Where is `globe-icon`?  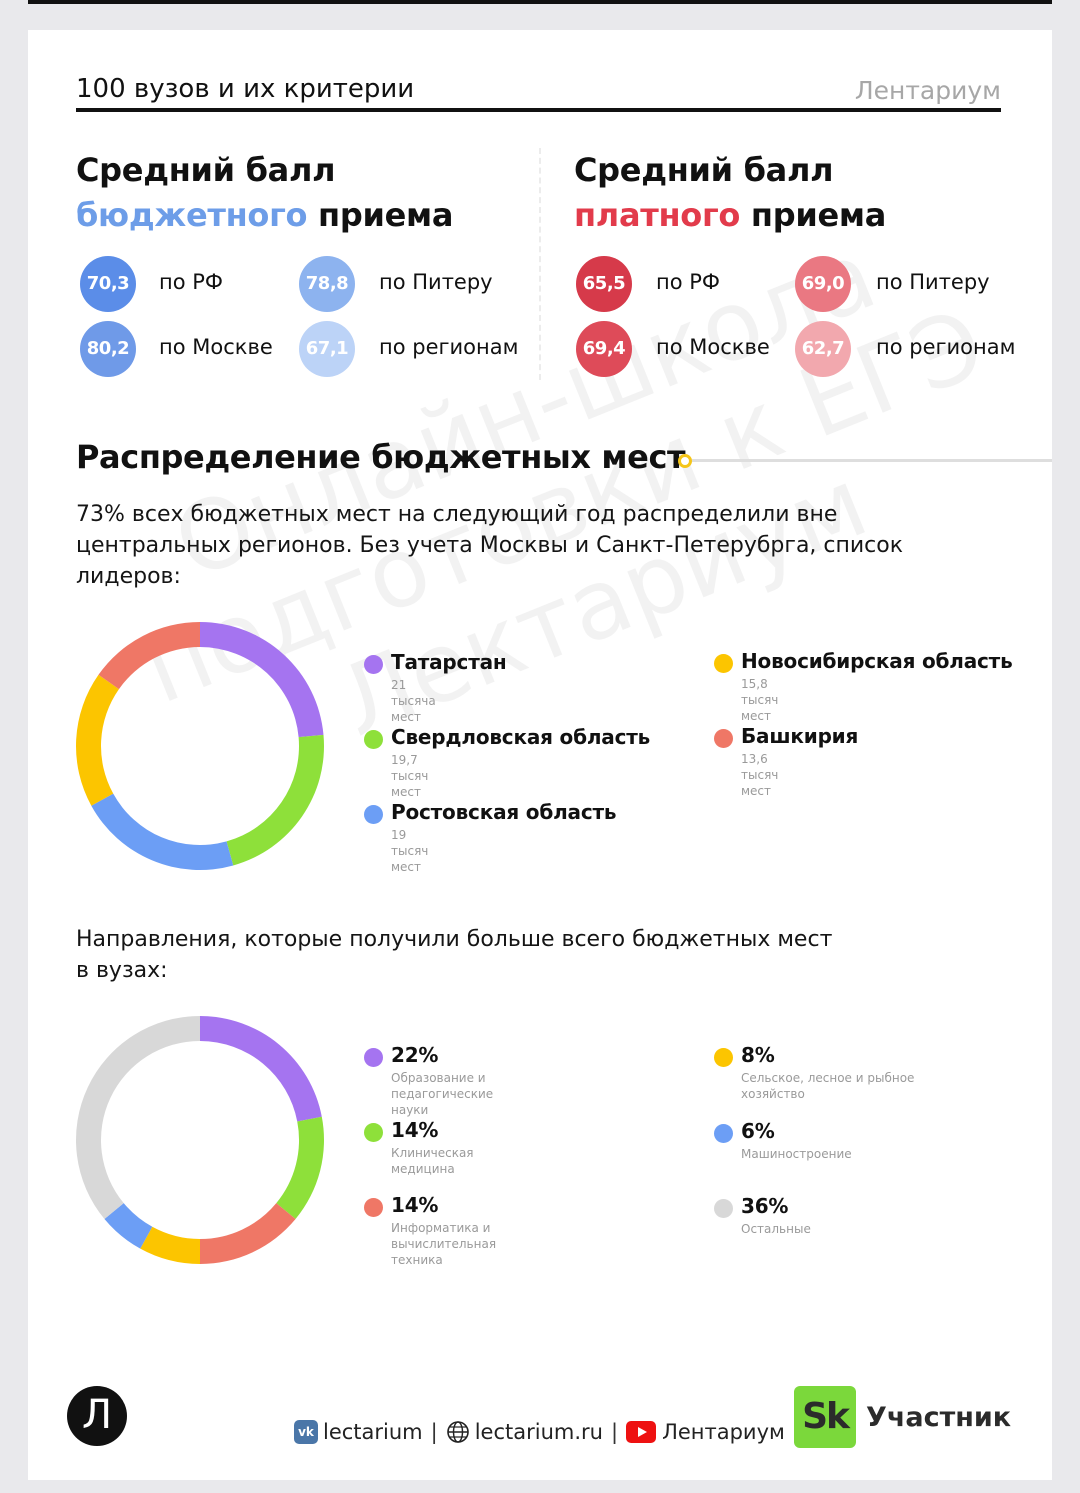 globe-icon is located at coordinates (457, 1432).